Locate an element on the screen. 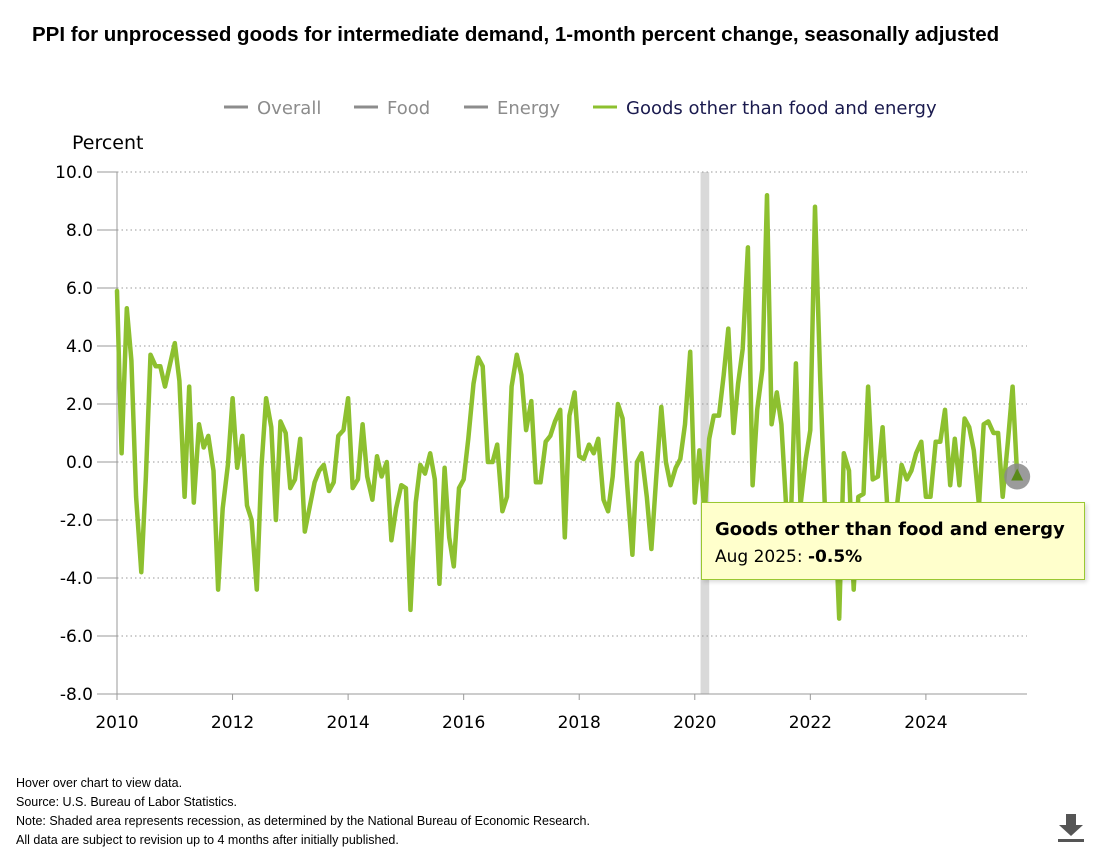  note-hover: Hover over chart to view data. is located at coordinates (99, 783).